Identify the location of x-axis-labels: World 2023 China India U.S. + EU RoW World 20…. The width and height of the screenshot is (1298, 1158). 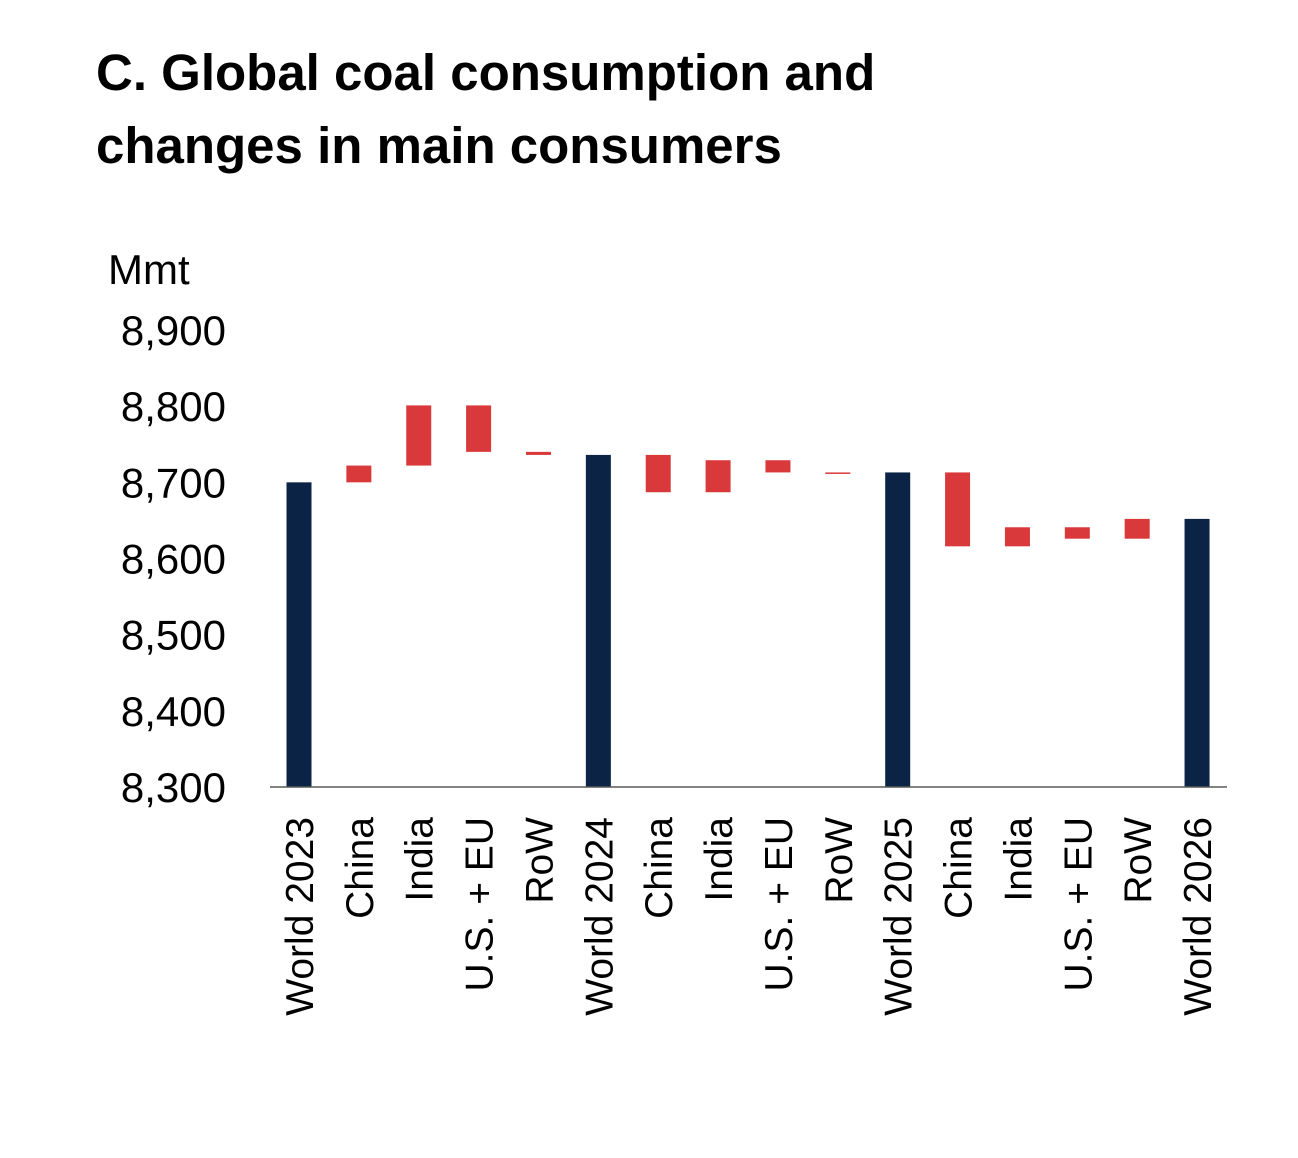
(749, 916).